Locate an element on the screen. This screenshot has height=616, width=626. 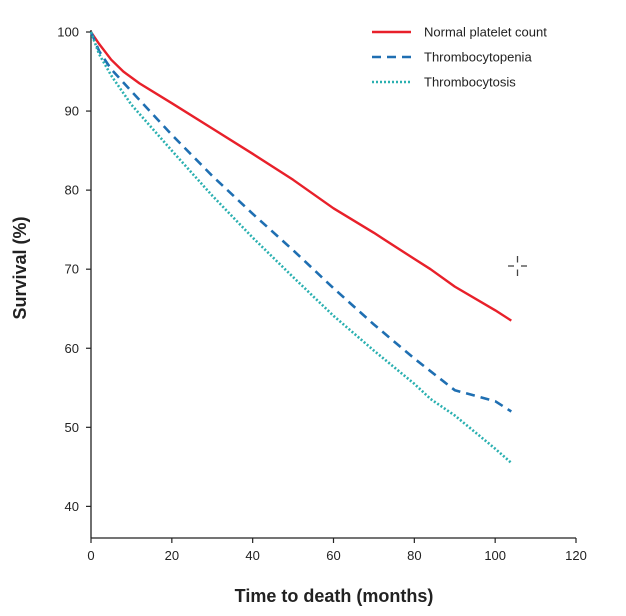
x-tick-label: 100 is located at coordinates (495, 555).